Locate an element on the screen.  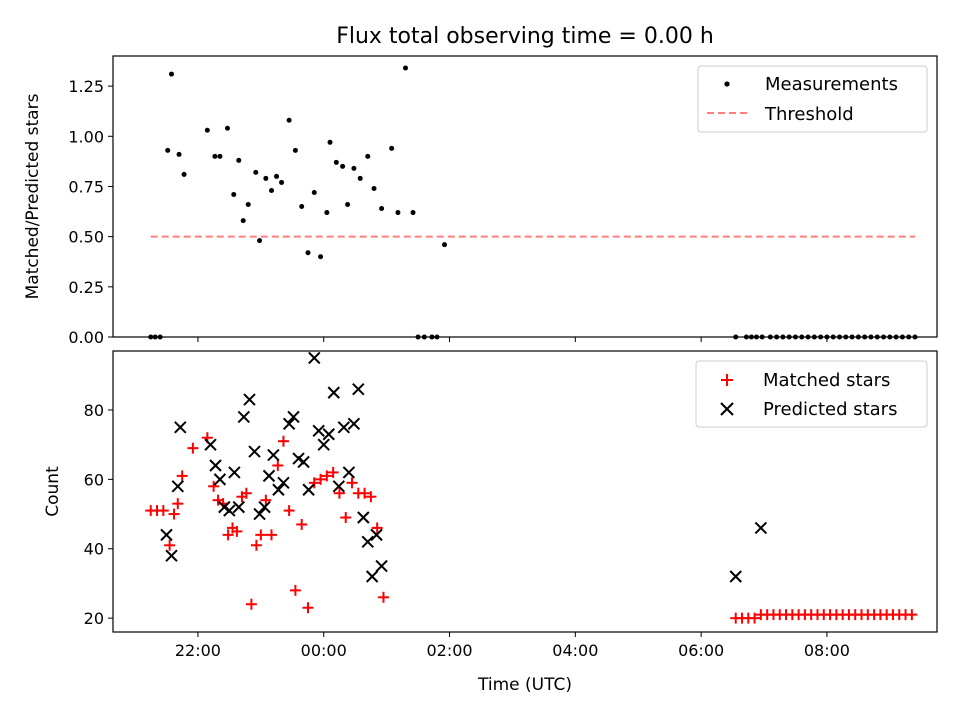
figure-title: Flux total observing time = 0.00 h is located at coordinates (525, 36).